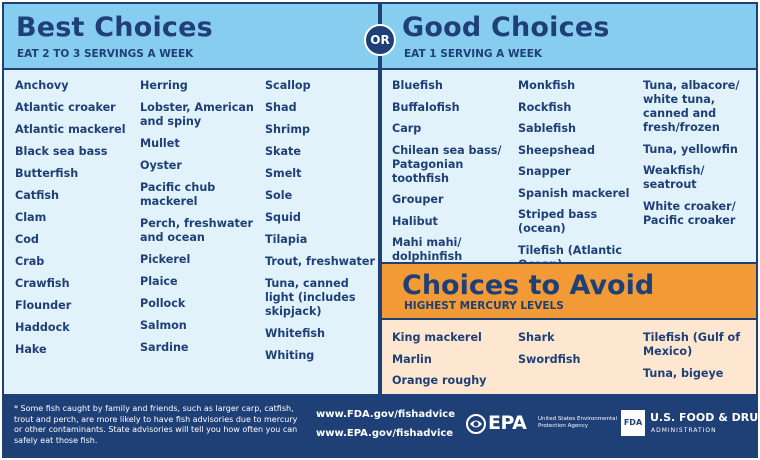  Describe the element at coordinates (295, 333) in the screenshot. I see `fish-item: Whitefish` at that location.